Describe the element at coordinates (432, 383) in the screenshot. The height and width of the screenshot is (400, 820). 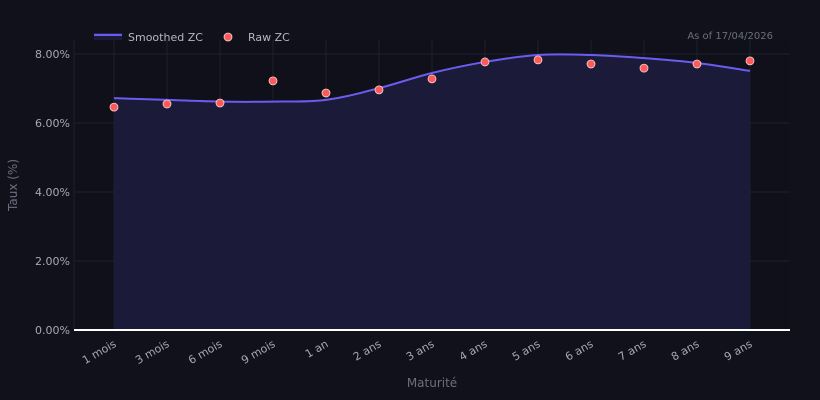
I see `x-axis-title: Maturité` at that location.